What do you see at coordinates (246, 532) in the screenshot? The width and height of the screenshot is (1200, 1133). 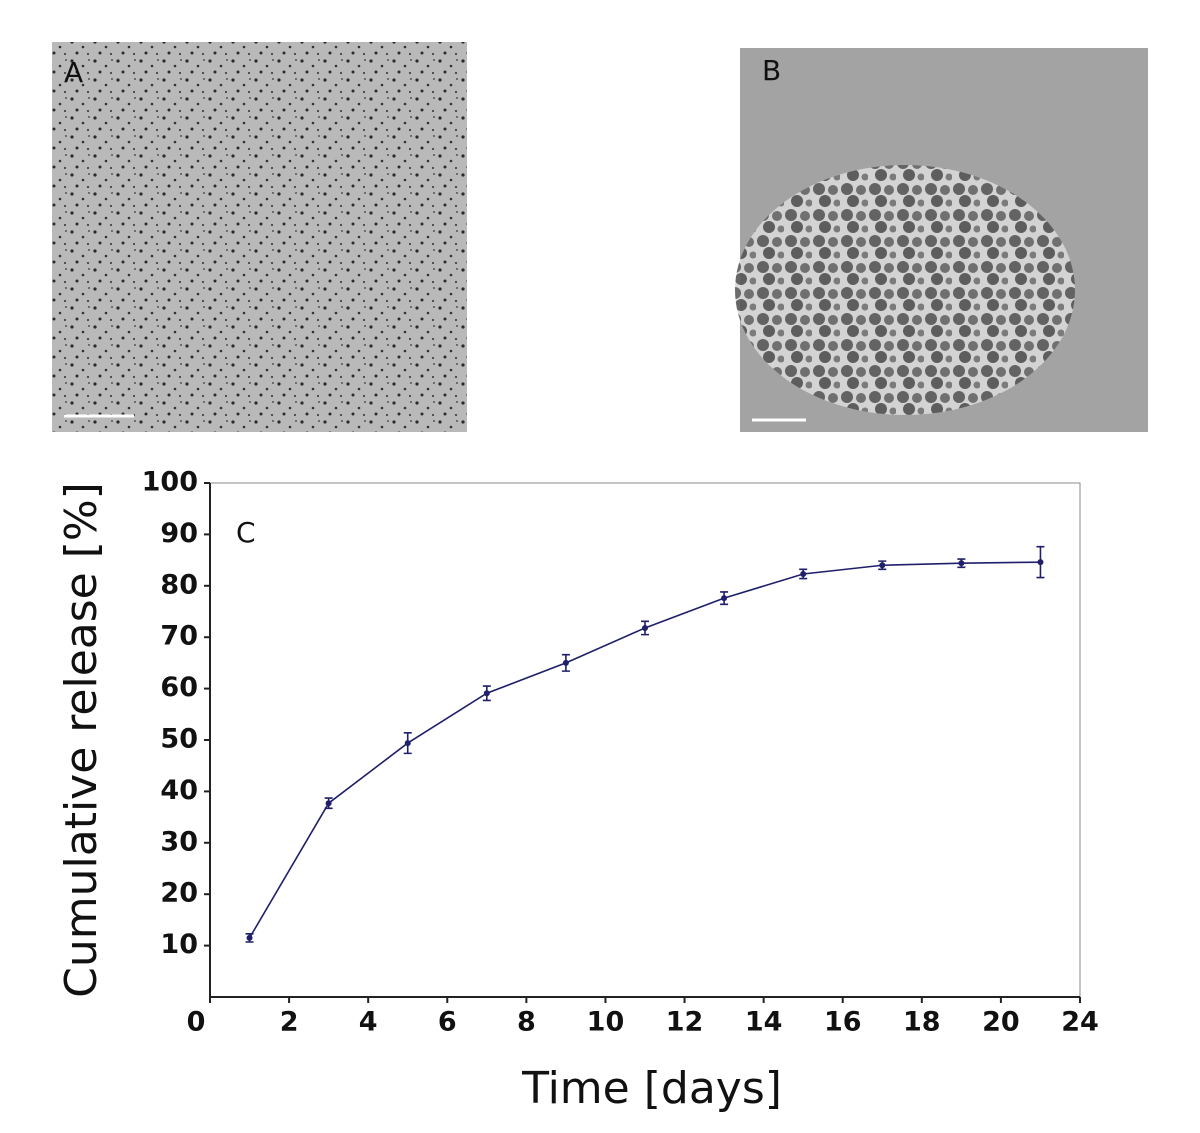 I see `panel-label: C` at bounding box center [246, 532].